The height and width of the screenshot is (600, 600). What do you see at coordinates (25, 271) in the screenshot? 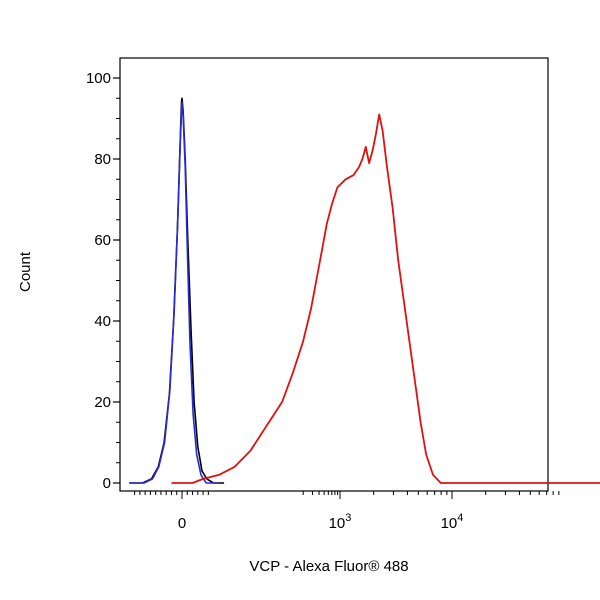
I see `y-axis-title: Count` at bounding box center [25, 271].